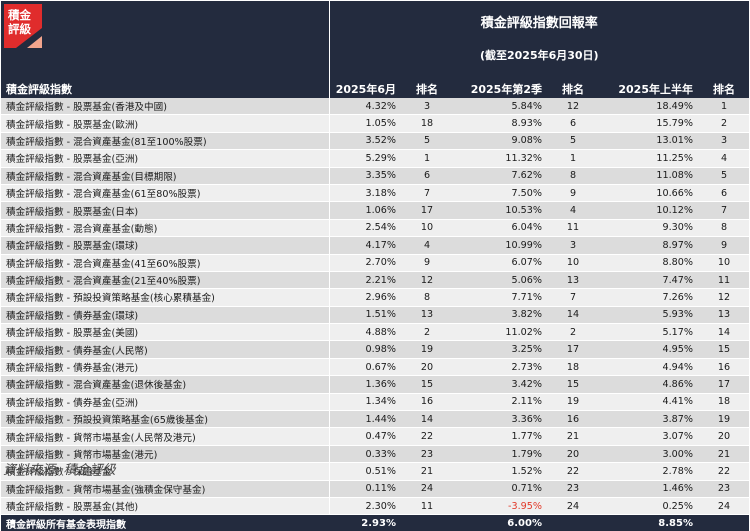 The height and width of the screenshot is (531, 750). Describe the element at coordinates (19, 15) in the screenshot. I see `logo-line-1: 積金` at that location.